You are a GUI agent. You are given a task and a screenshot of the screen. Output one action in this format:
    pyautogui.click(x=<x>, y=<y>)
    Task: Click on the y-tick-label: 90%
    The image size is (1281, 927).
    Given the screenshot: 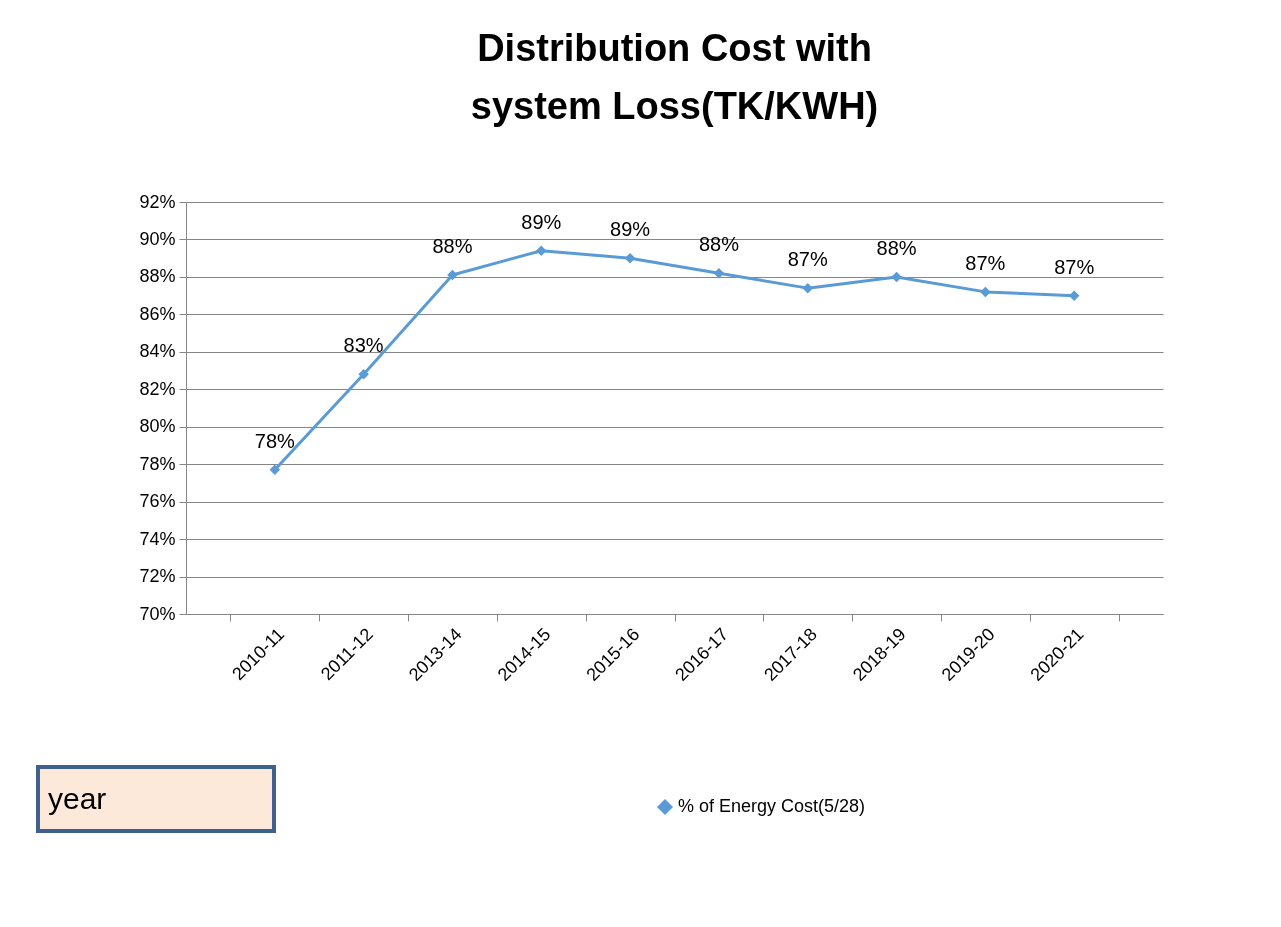 What is the action you would take?
    pyautogui.click(x=157, y=238)
    